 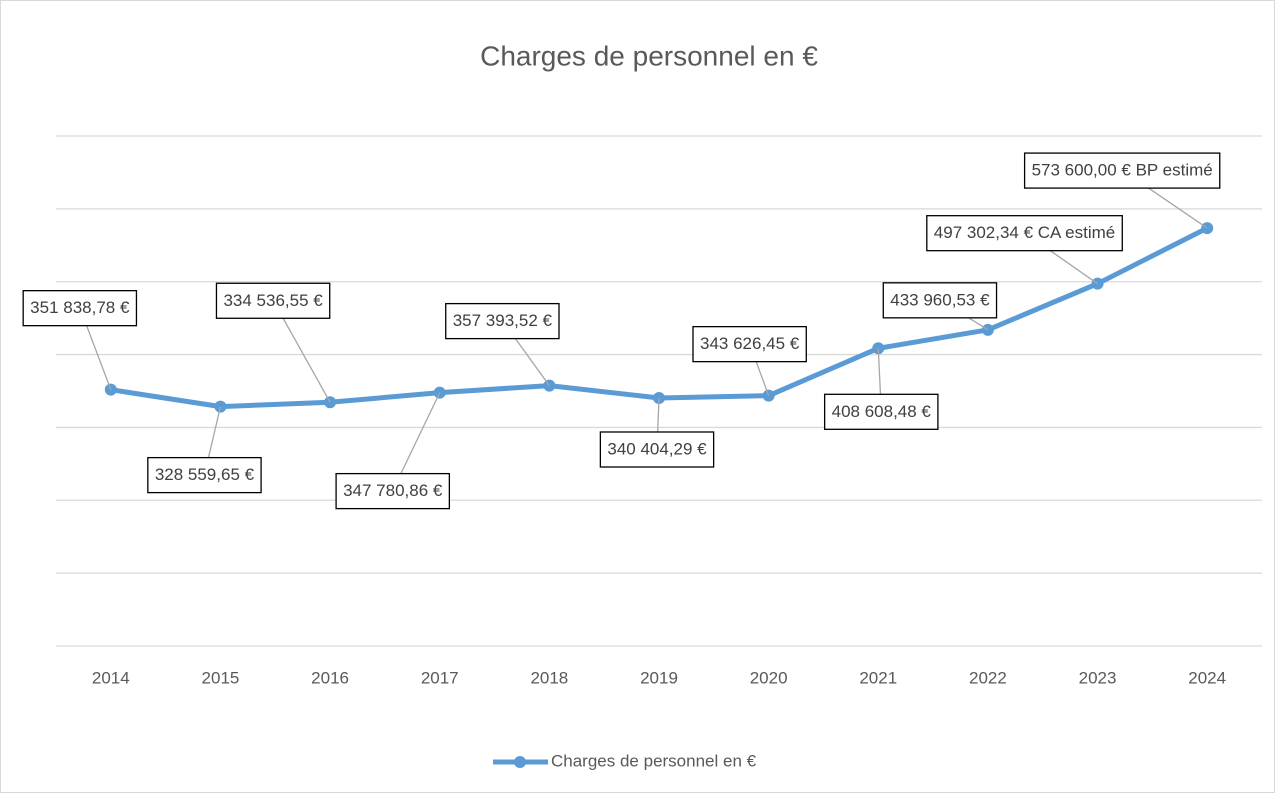 I want to click on data-label: 328 559,65 €, so click(x=205, y=474).